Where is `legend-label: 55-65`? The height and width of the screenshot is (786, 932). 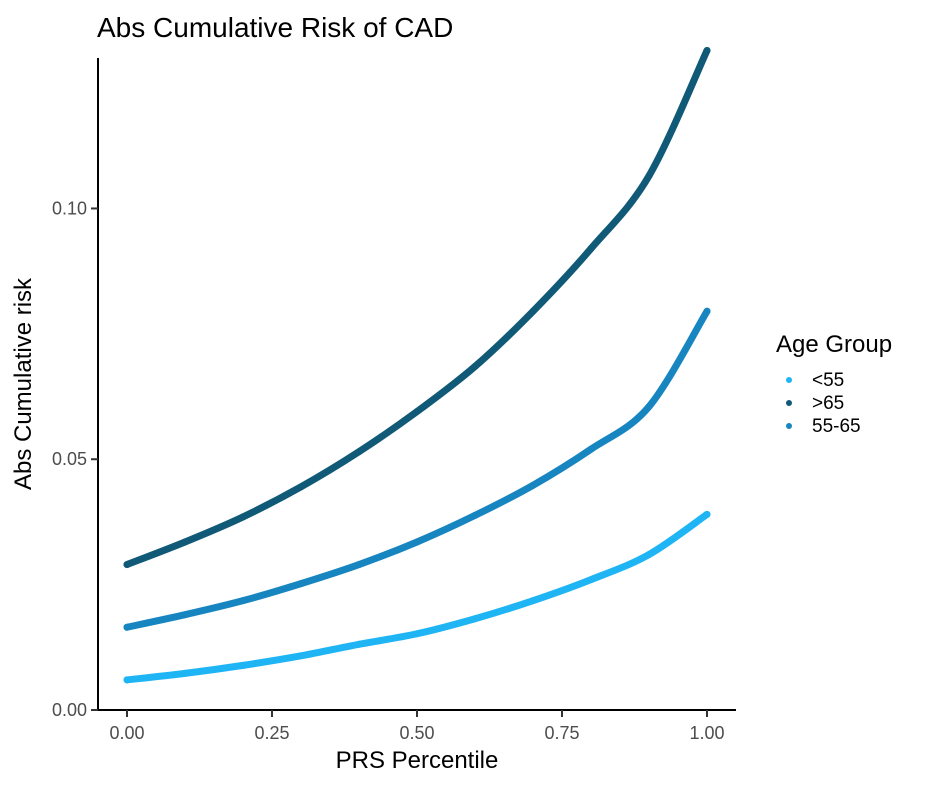 legend-label: 55-65 is located at coordinates (836, 426).